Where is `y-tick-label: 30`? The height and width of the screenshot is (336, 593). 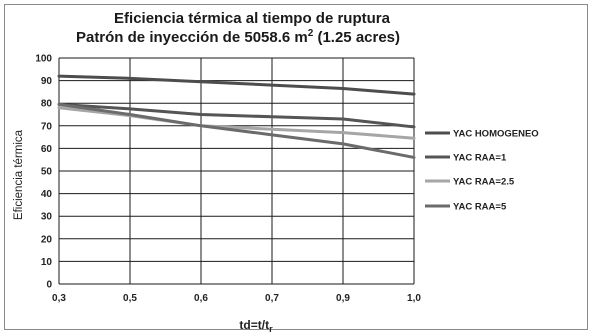
y-tick-label: 30 is located at coordinates (47, 217).